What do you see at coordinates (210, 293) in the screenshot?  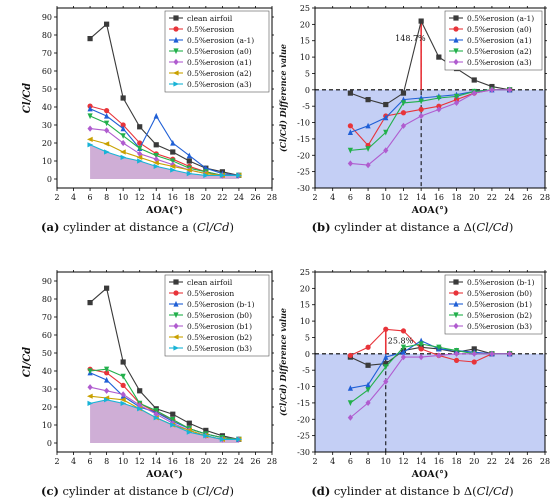 I see `legend-entry: 0.5%erosion` at bounding box center [210, 293].